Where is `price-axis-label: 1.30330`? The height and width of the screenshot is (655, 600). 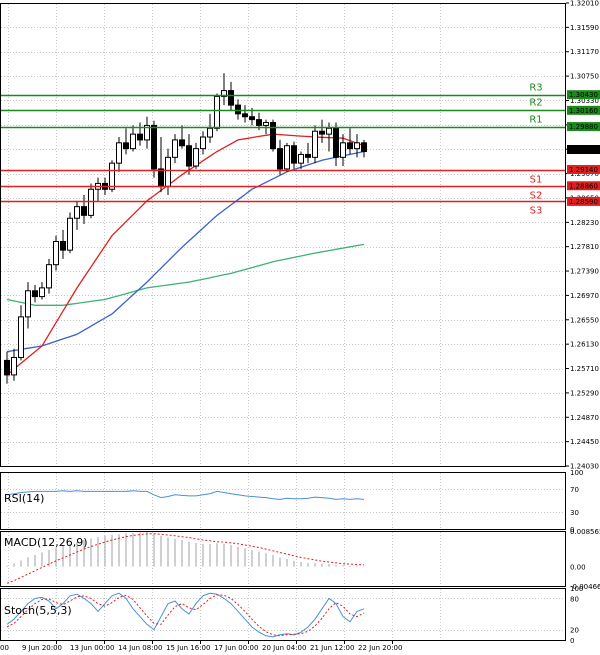
price-axis-label: 1.30330 is located at coordinates (584, 101).